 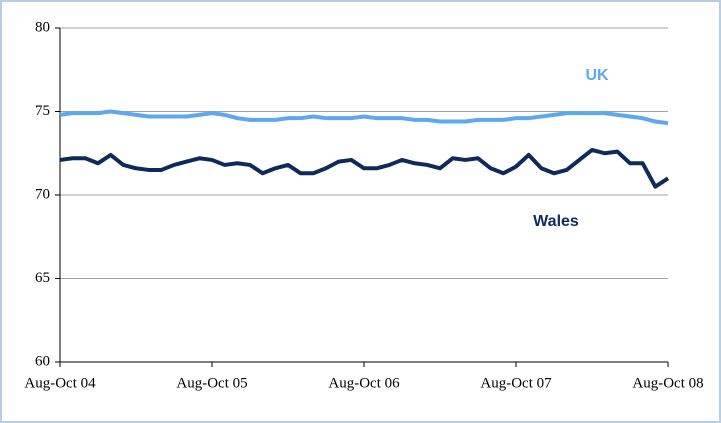 I want to click on y-tick-label: 80, so click(x=42, y=27).